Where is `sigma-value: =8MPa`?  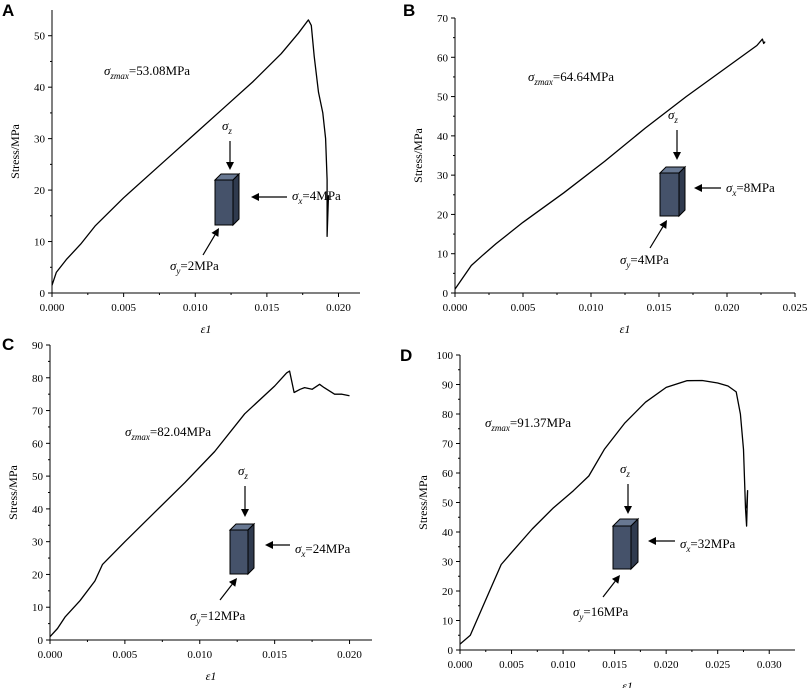 sigma-value: =8MPa is located at coordinates (755, 187).